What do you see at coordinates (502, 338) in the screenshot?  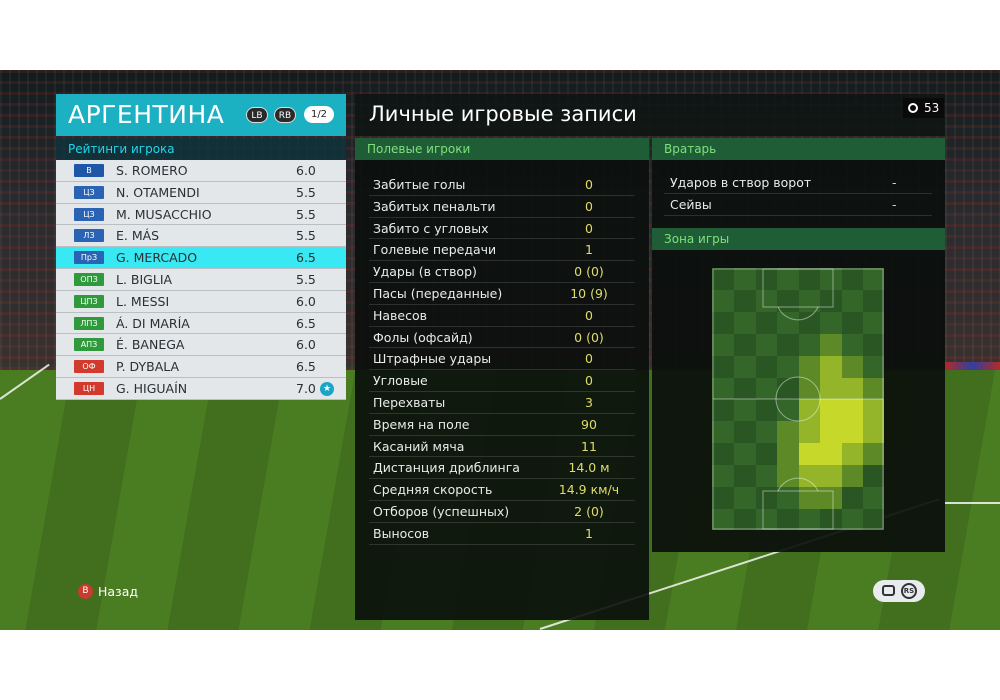 I see `stat-row: Фолы (офсайд) 0 (0)` at bounding box center [502, 338].